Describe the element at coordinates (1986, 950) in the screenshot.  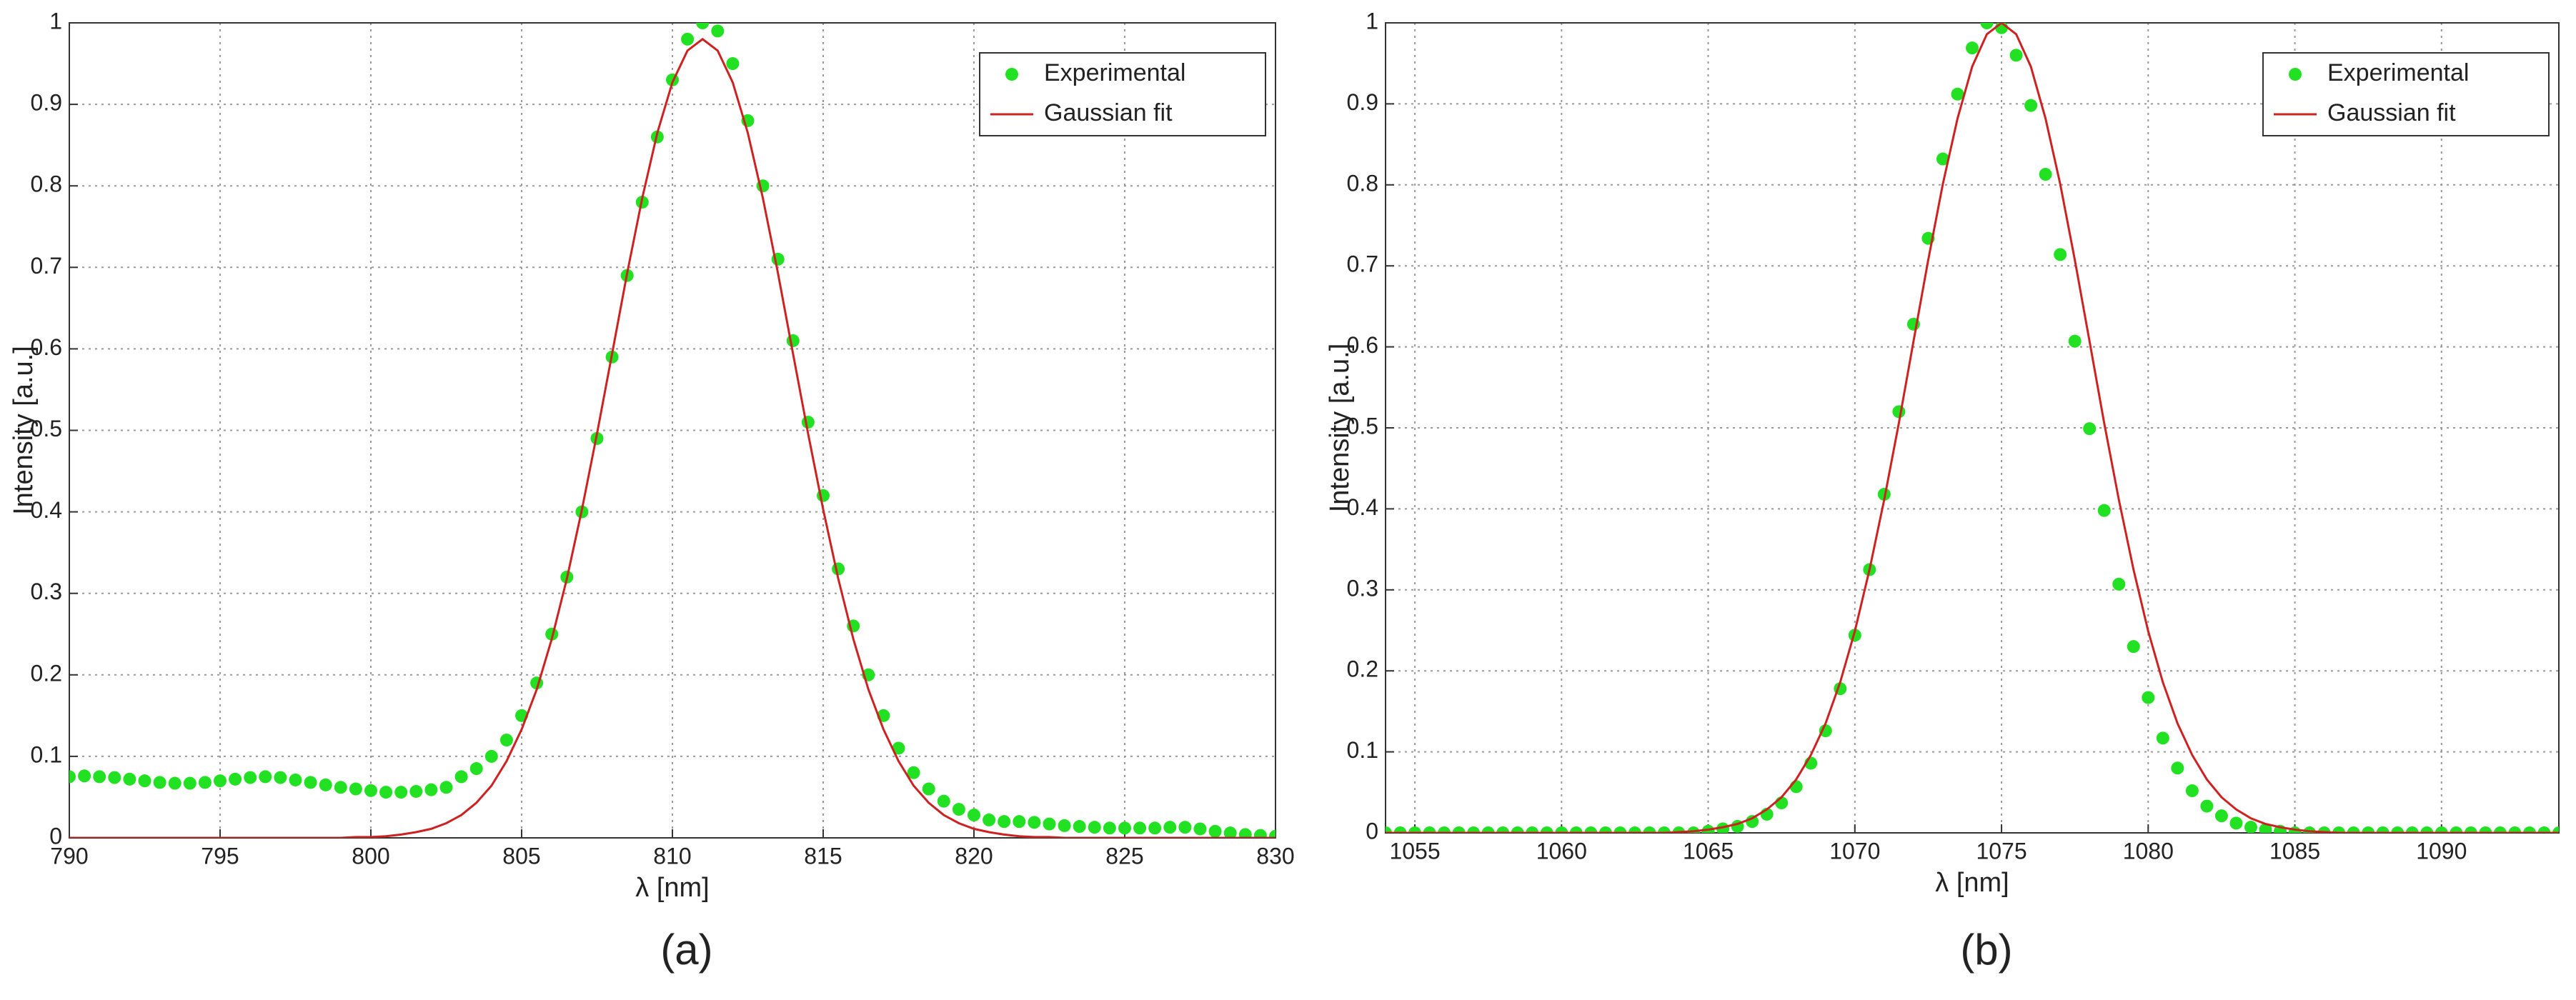
I see `caption: (b)` at that location.